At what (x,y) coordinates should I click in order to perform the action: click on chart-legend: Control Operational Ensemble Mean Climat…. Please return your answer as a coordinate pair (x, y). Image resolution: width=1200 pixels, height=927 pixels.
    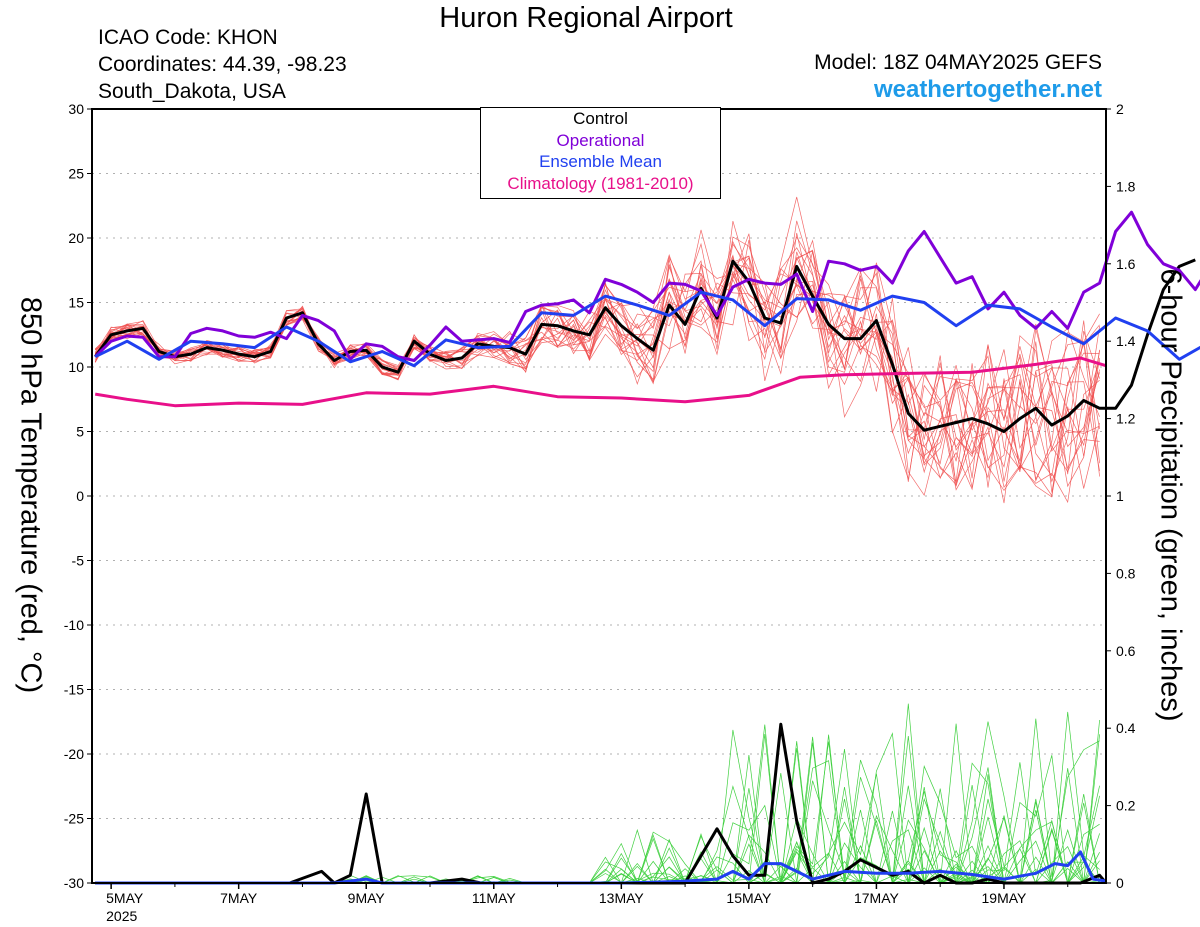
    Looking at the image, I should click on (600, 153).